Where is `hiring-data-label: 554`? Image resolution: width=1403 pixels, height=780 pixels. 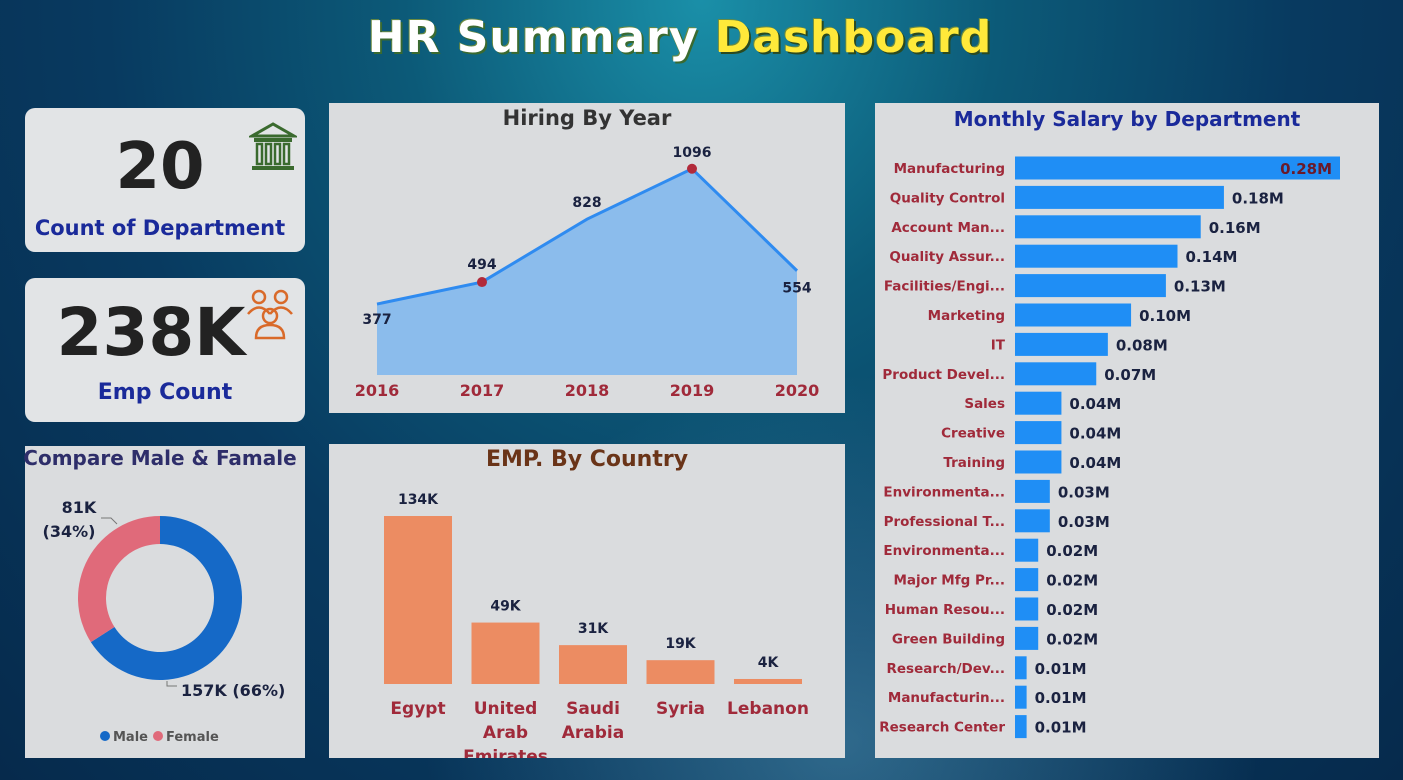
hiring-data-label: 554 is located at coordinates (796, 289).